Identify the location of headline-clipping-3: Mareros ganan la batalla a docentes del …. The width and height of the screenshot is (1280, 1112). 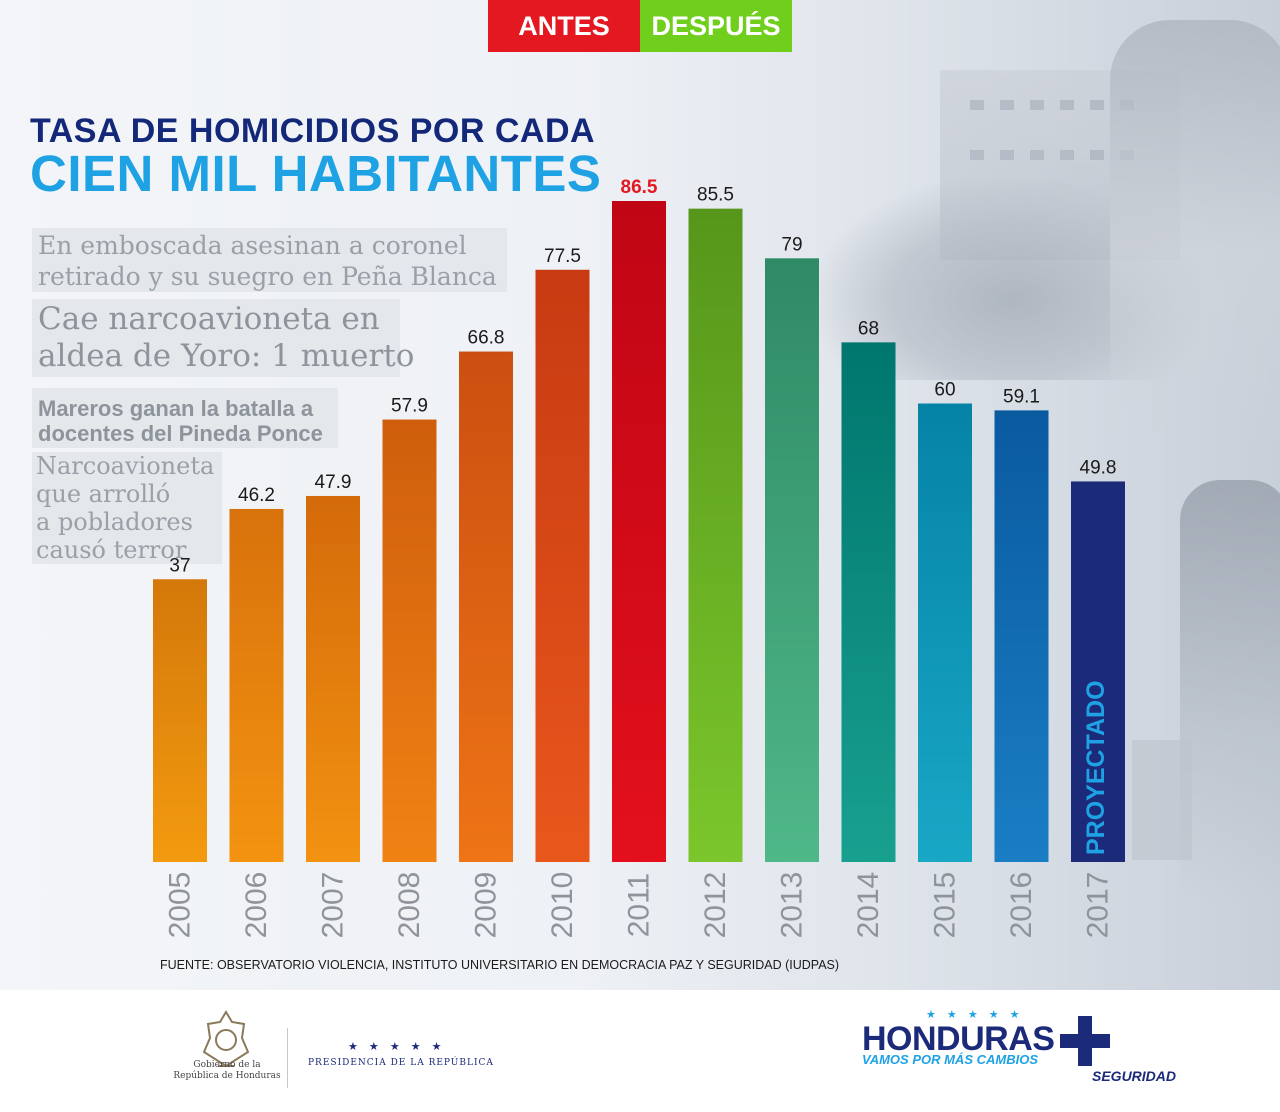
(185, 418).